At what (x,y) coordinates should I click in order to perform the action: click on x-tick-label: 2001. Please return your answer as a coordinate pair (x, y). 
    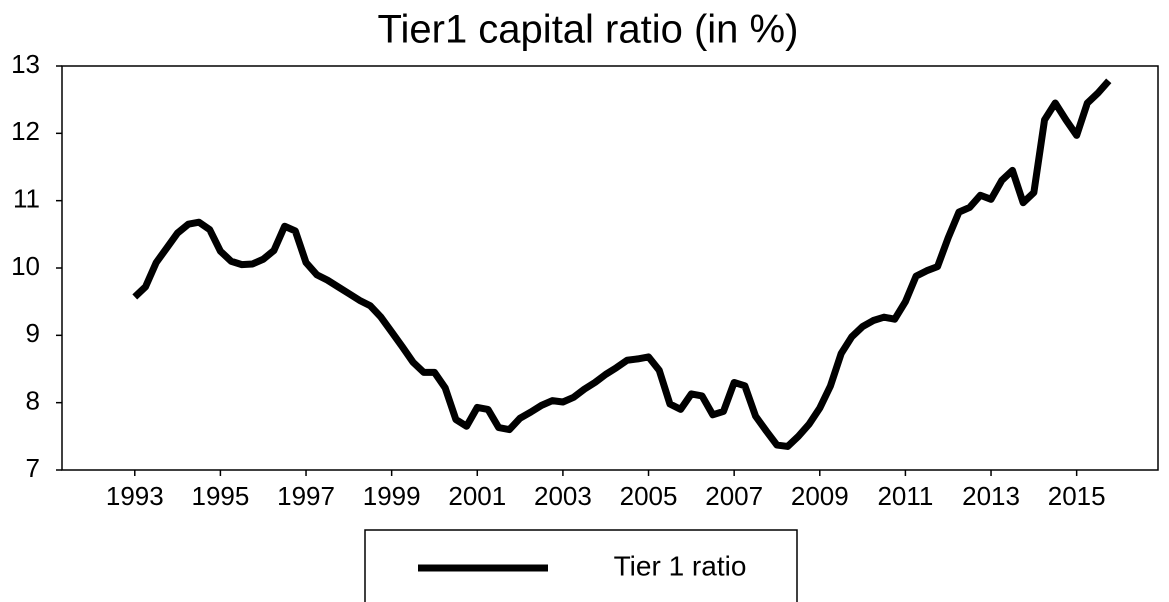
    Looking at the image, I should click on (477, 496).